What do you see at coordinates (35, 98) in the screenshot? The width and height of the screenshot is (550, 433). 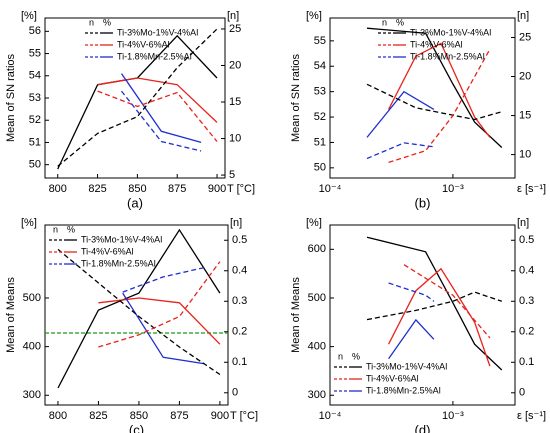 I see `y-tick-label: 53` at bounding box center [35, 98].